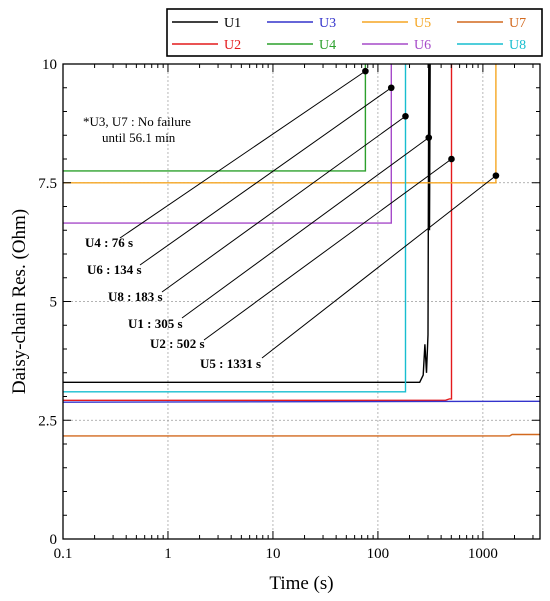 This screenshot has width=550, height=601. Describe the element at coordinates (168, 554) in the screenshot. I see `x-tick-label: 1` at that location.